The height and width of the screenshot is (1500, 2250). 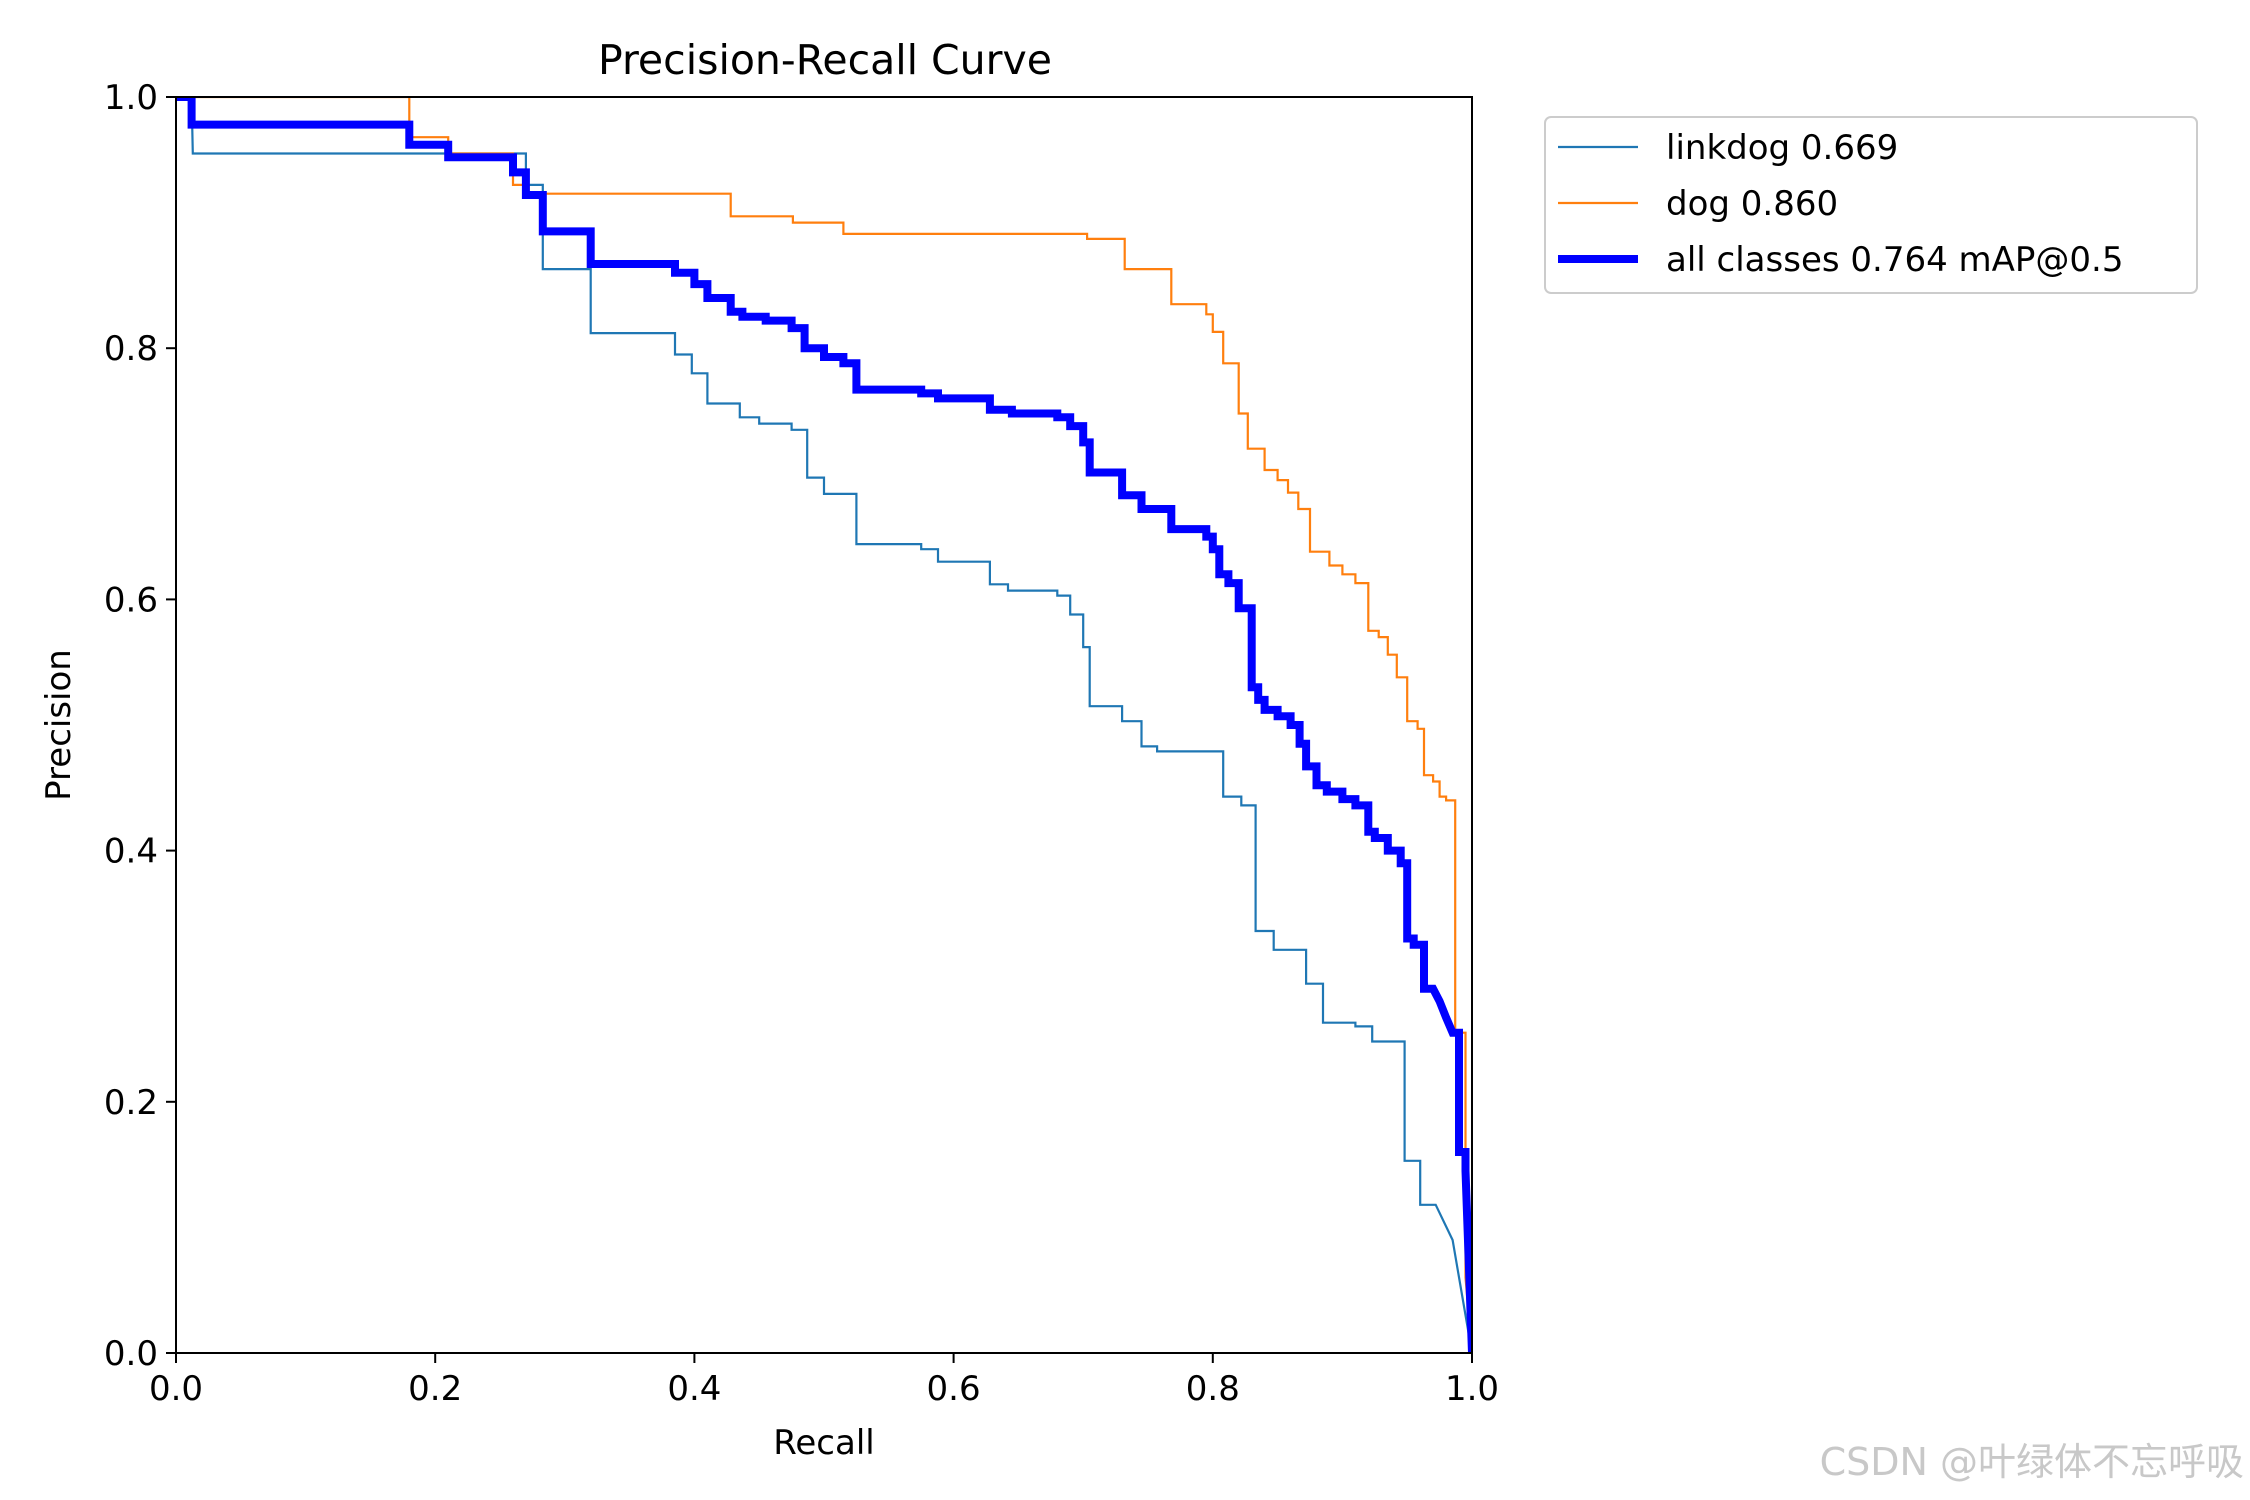 What do you see at coordinates (435, 1389) in the screenshot?
I see `x-tick-label: 0.2` at bounding box center [435, 1389].